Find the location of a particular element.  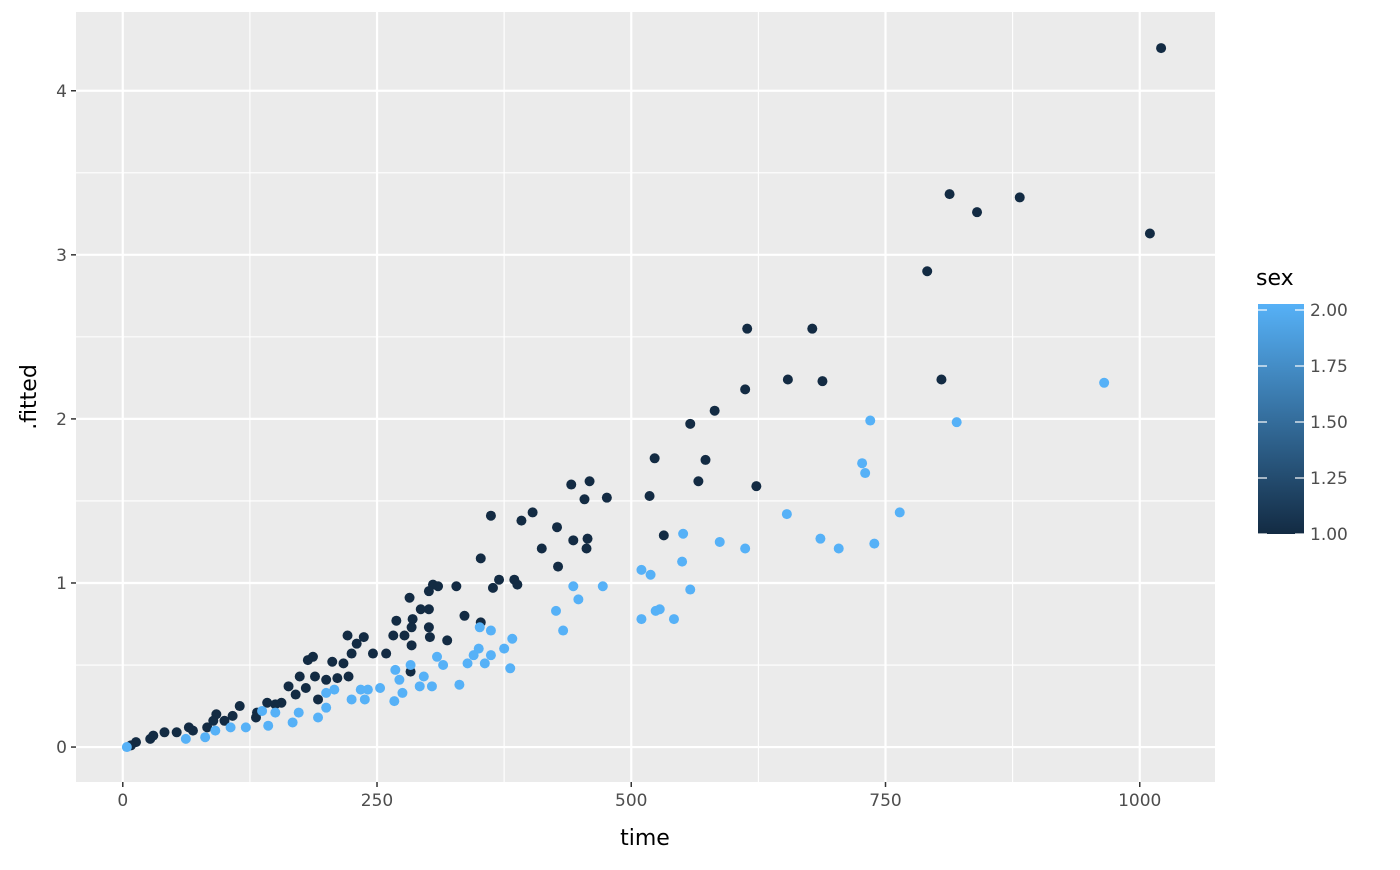

y-tick-label: 0 is located at coordinates (61, 748).